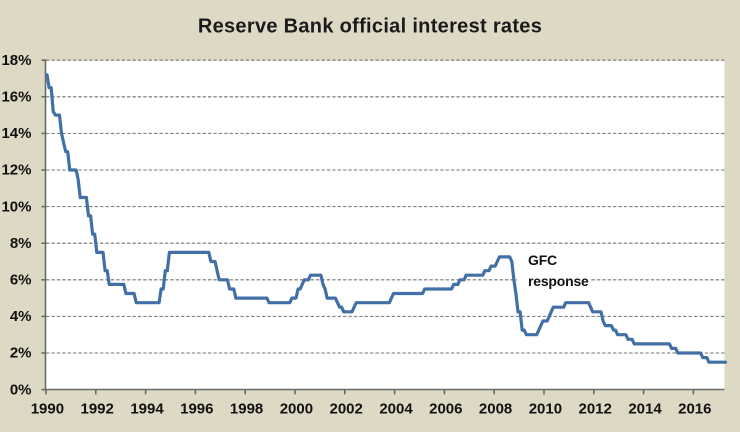 This screenshot has height=437, width=740. Describe the element at coordinates (296, 409) in the screenshot. I see `svg-text: 2000` at that location.